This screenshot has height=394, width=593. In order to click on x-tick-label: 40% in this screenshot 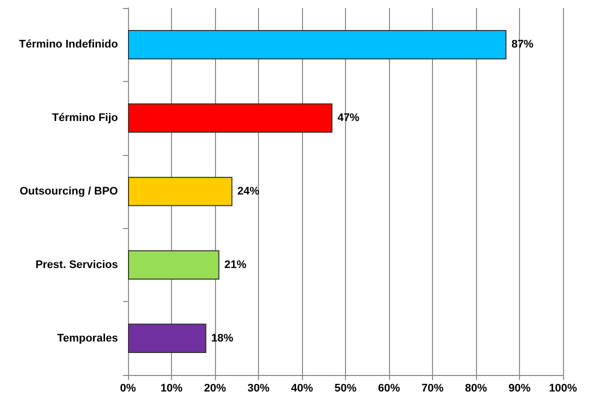, I will do `click(302, 388)`.